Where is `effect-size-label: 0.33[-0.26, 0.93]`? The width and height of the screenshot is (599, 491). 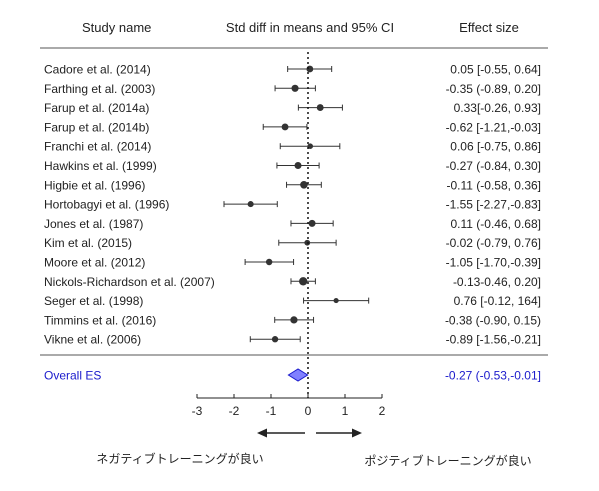 effect-size-label: 0.33[-0.26, 0.93] is located at coordinates (497, 108).